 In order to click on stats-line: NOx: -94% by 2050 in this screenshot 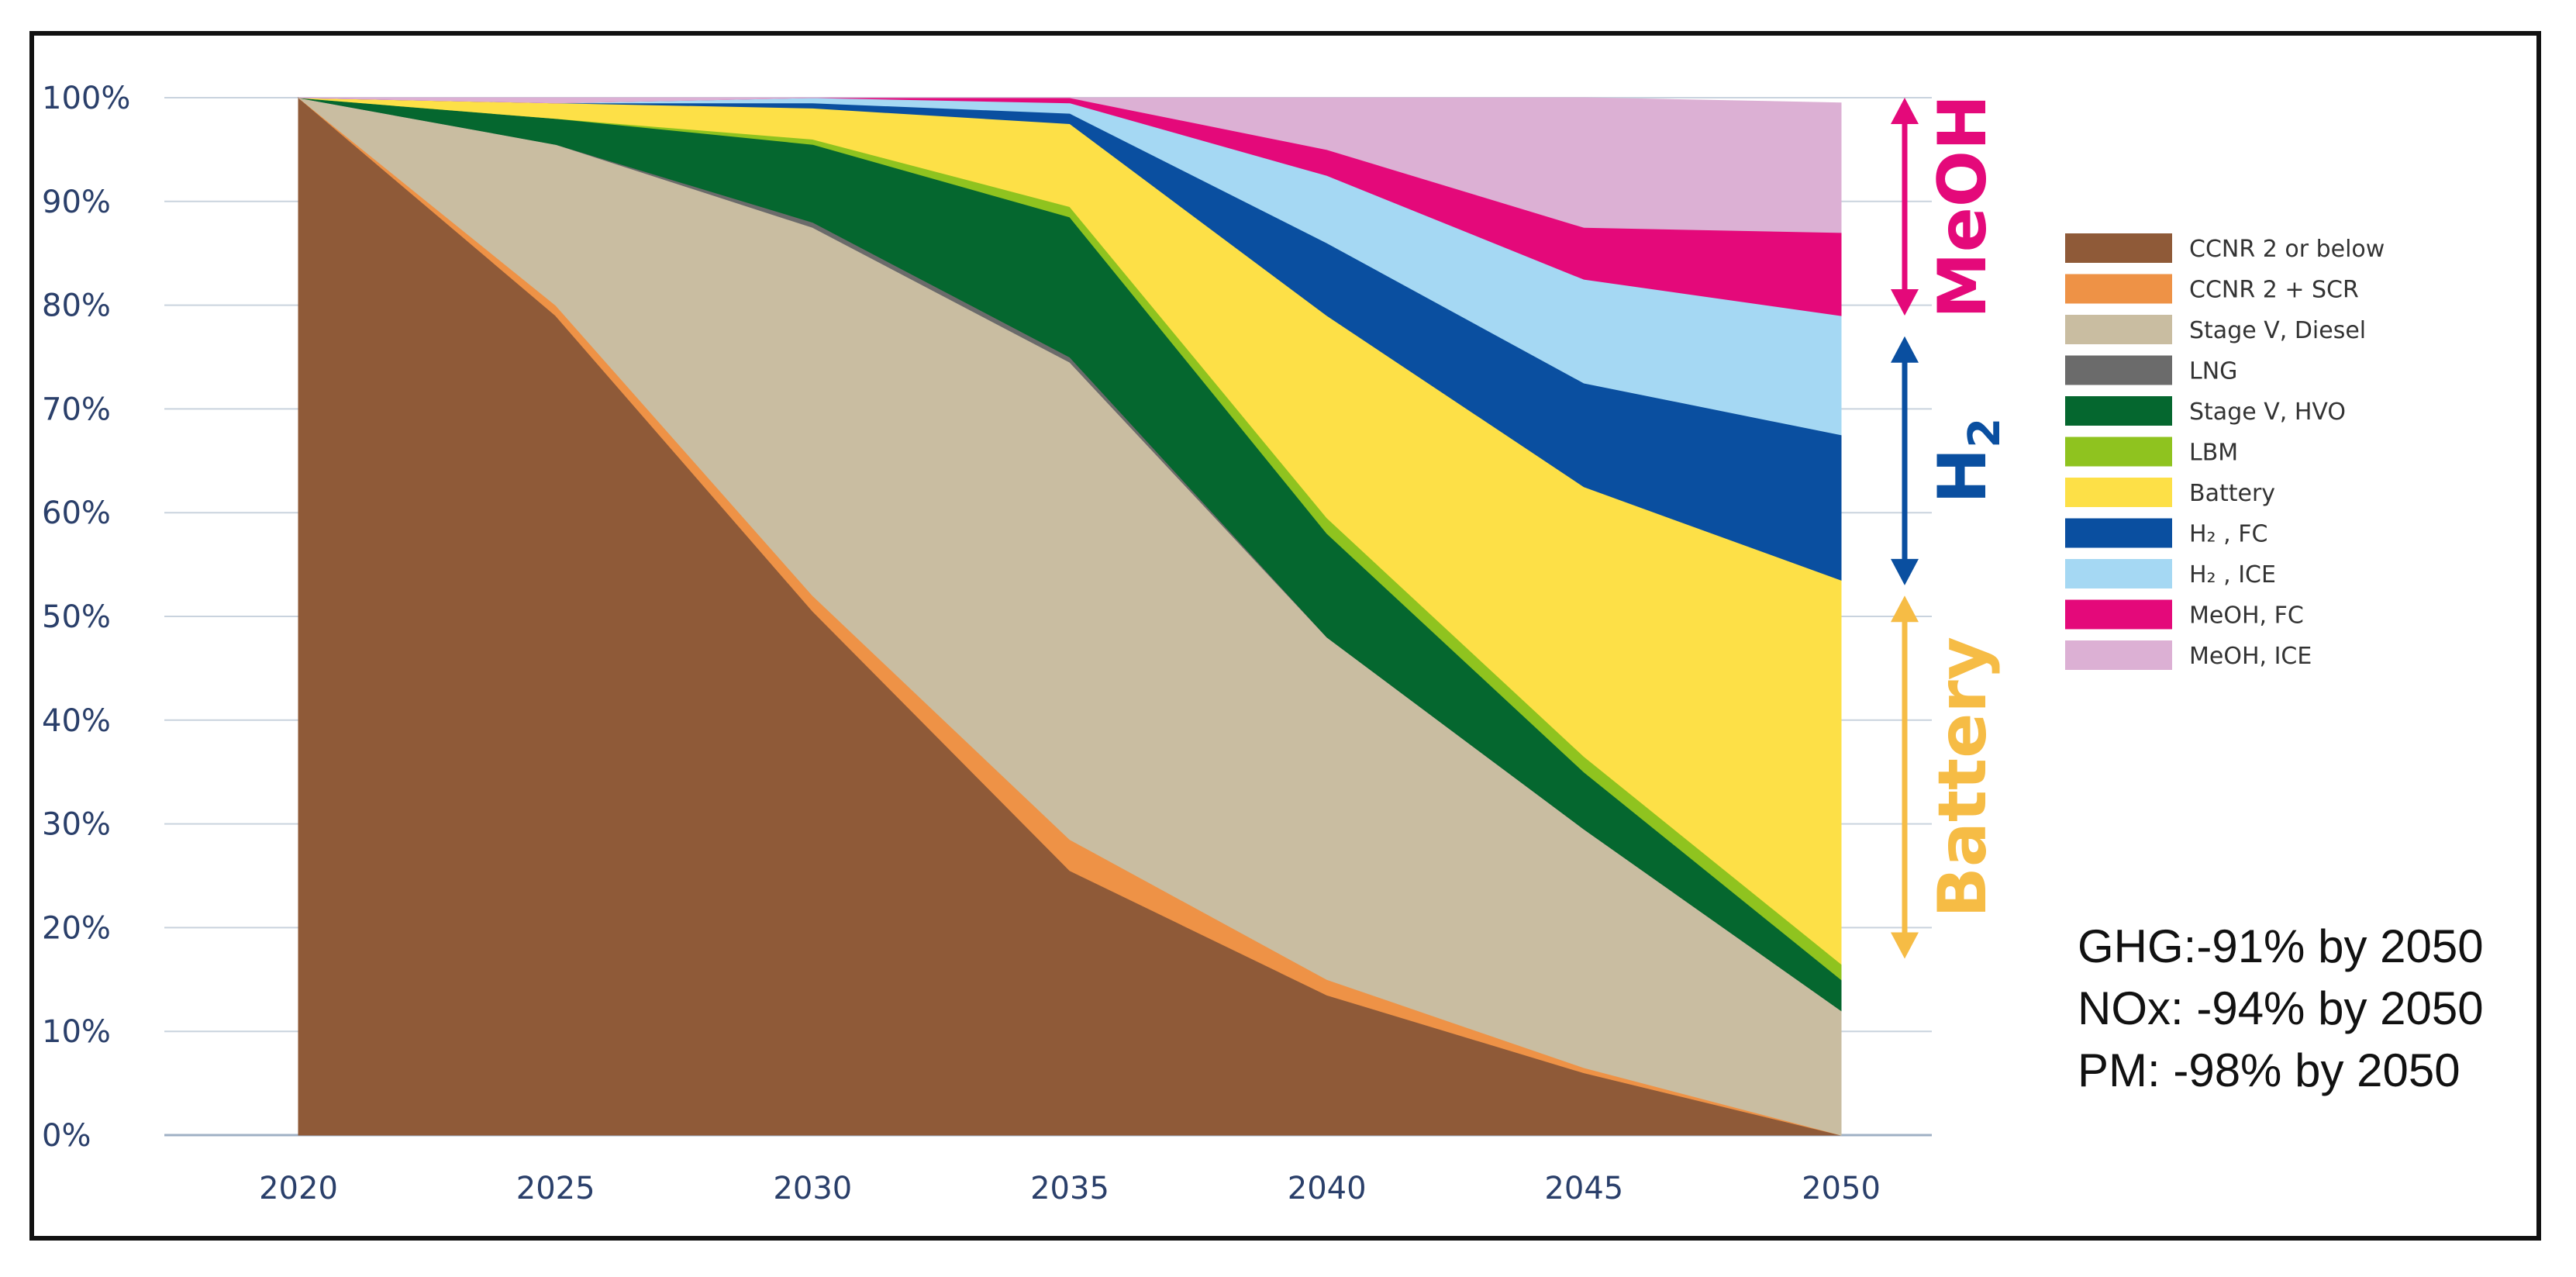, I will do `click(2281, 1008)`.